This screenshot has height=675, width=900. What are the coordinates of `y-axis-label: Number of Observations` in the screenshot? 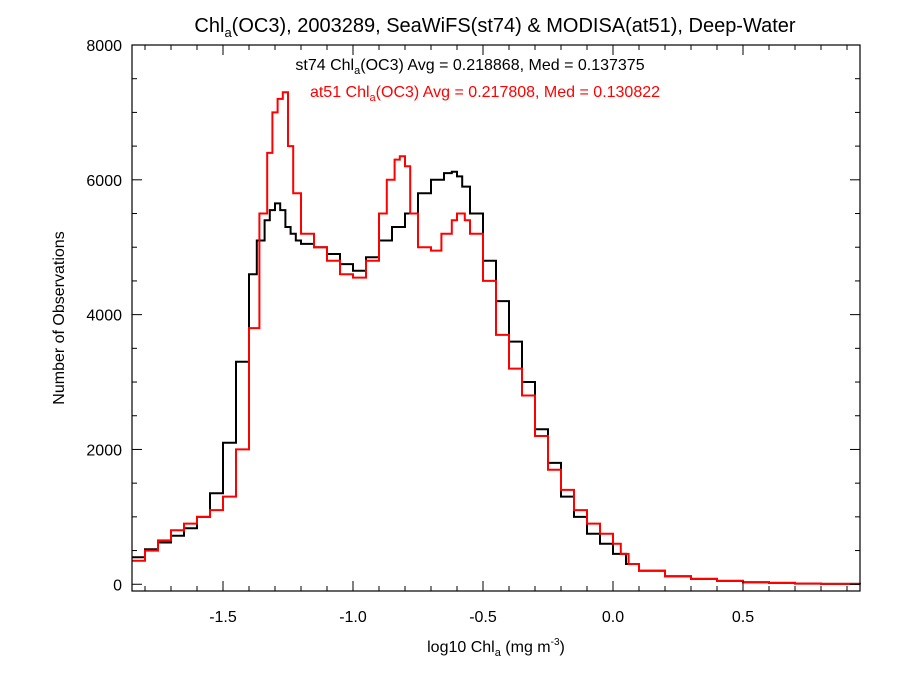 It's located at (59, 317).